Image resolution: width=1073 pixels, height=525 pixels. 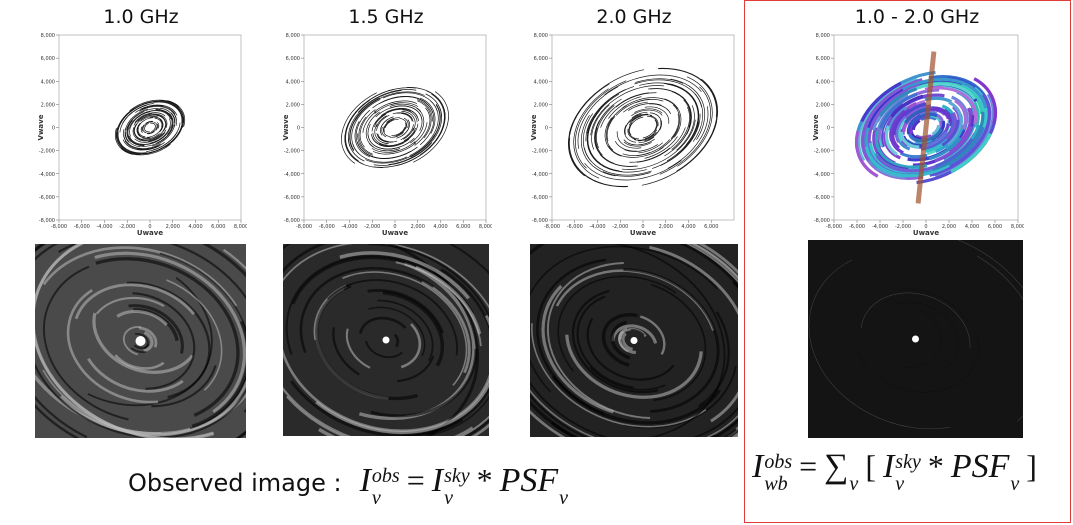 I want to click on y-tick-label: -2,000, so click(x=540, y=152).